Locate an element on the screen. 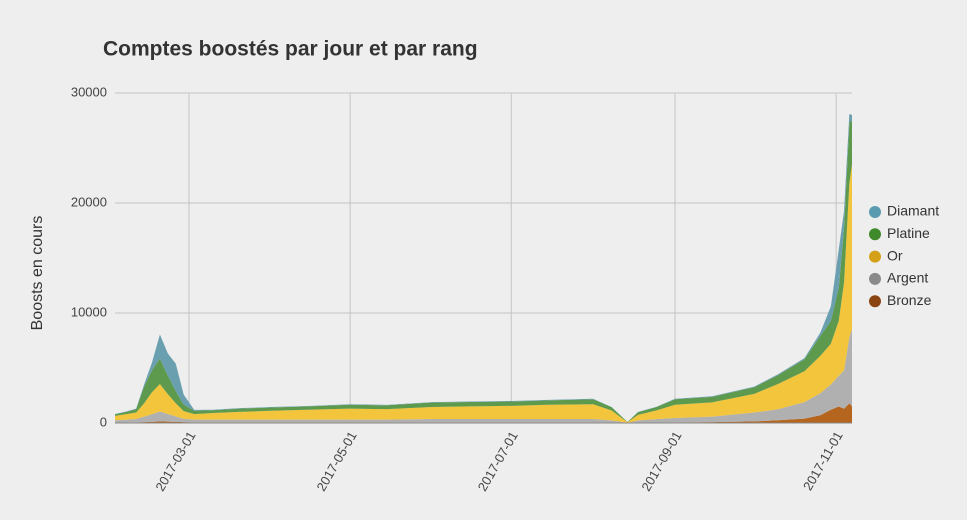 The height and width of the screenshot is (520, 967). legend-label: Or is located at coordinates (895, 255).